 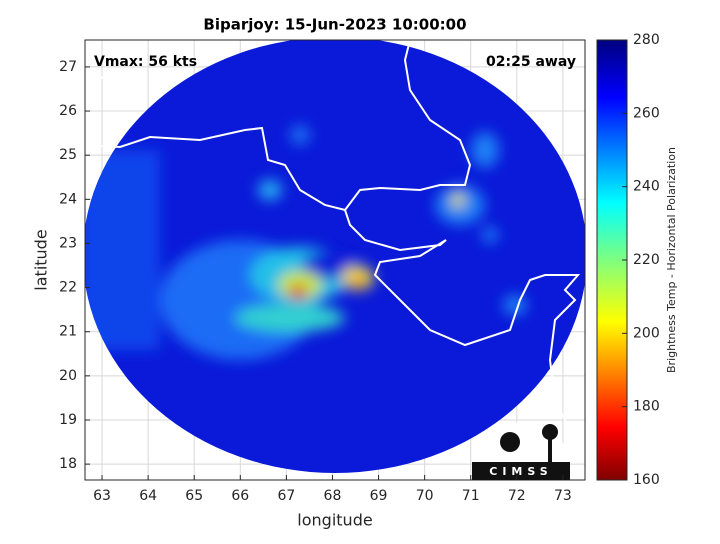 I want to click on colorbar-tick-label: 280, so click(x=646, y=40).